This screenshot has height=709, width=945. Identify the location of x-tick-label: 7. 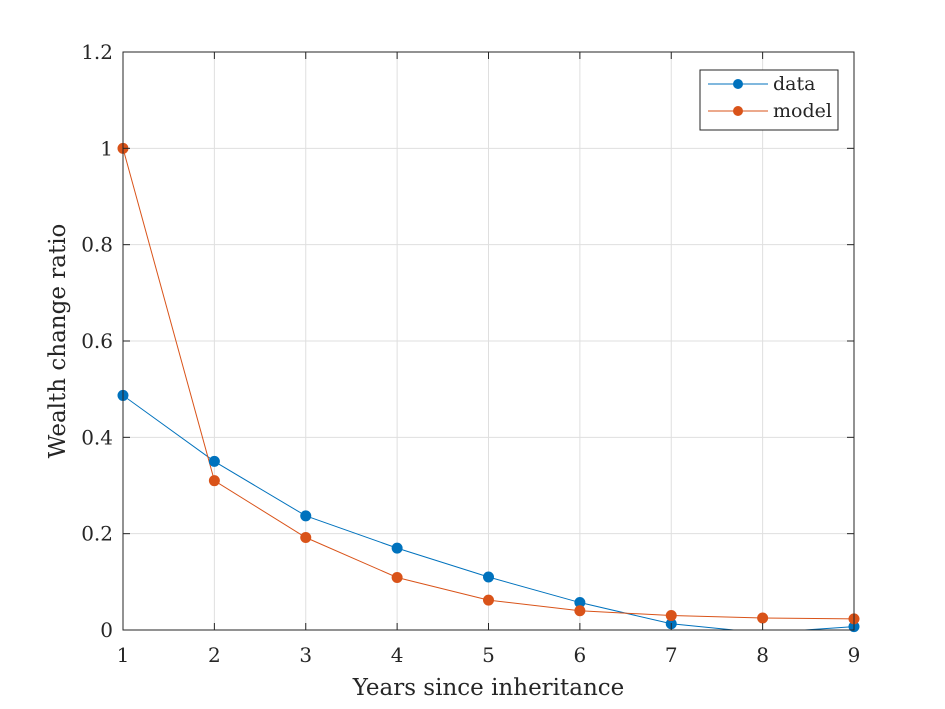
(671, 655).